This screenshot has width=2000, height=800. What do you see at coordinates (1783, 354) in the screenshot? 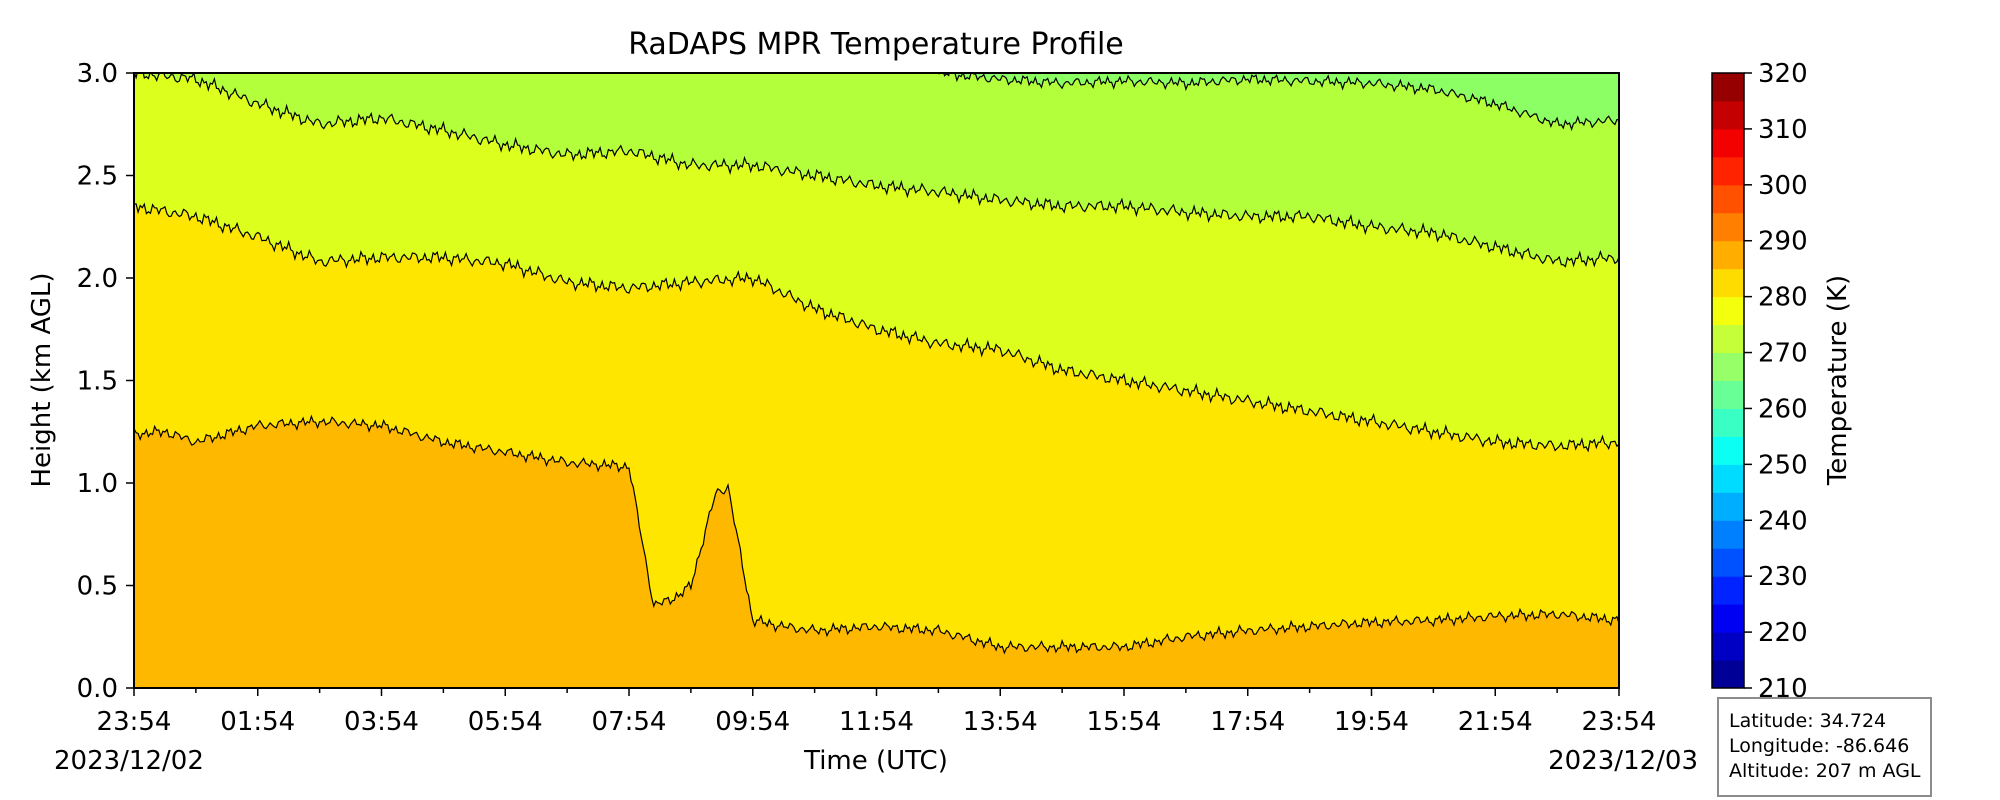
I see `colorbar-tick-label: 270` at bounding box center [1783, 354].